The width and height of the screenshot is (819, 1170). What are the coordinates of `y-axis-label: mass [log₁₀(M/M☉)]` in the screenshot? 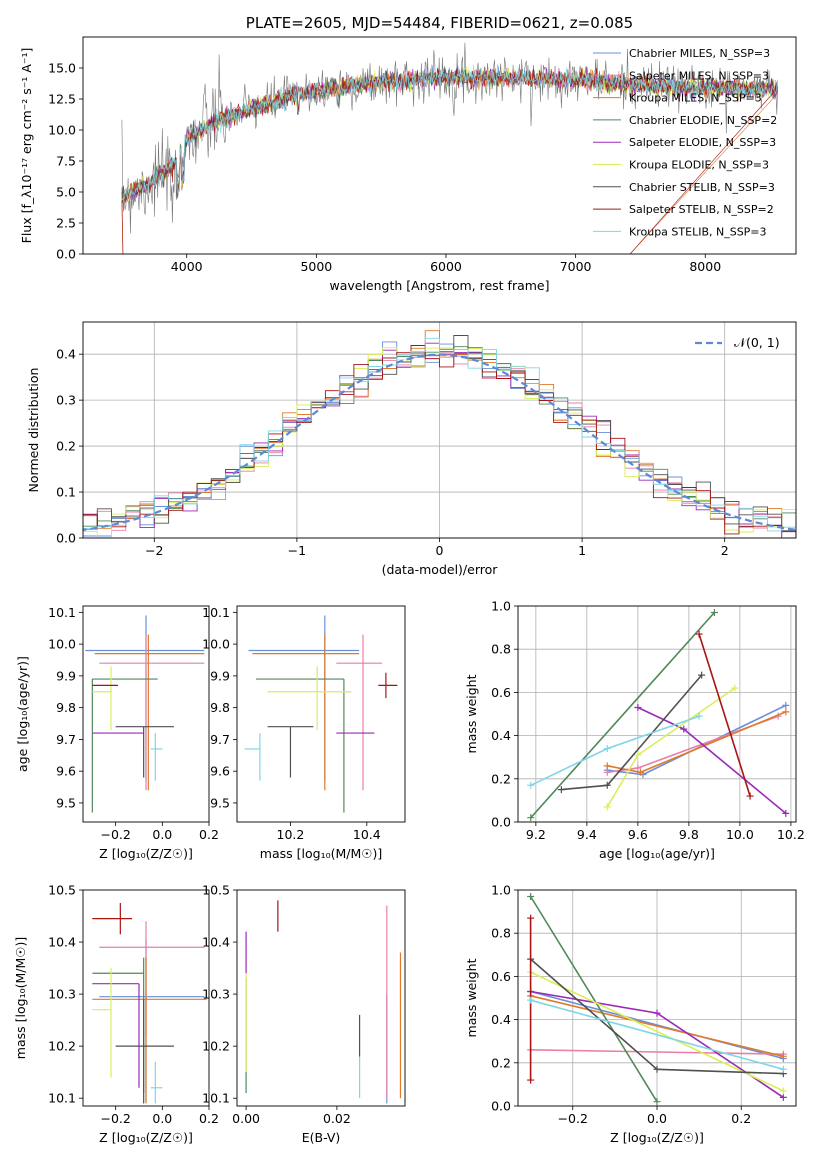 It's located at (20, 998).